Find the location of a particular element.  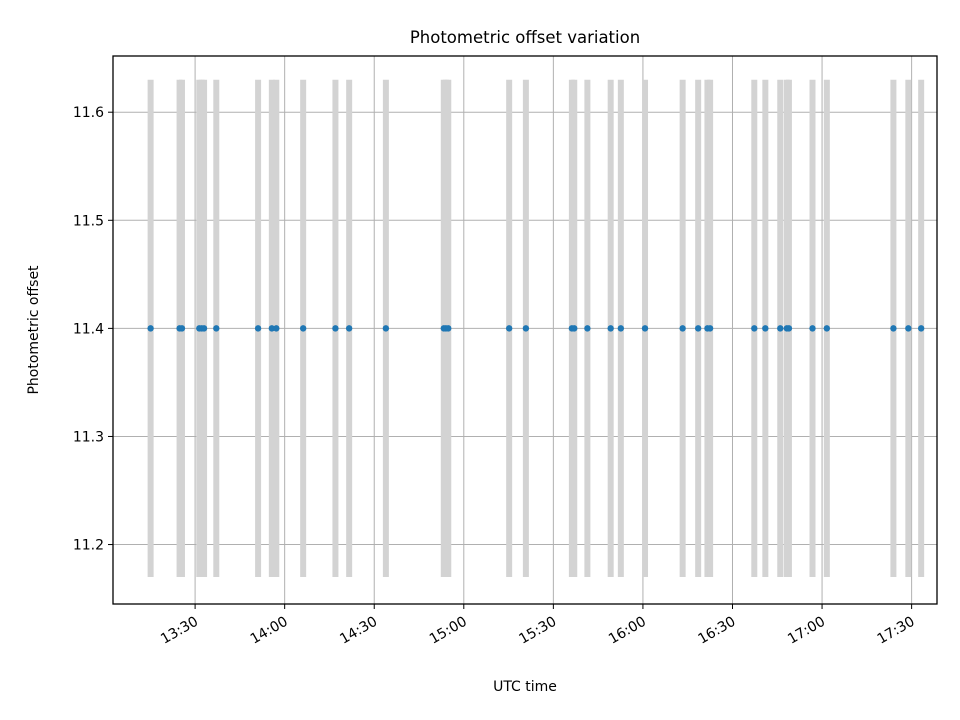

chart-title: Photometric offset variation is located at coordinates (525, 37).